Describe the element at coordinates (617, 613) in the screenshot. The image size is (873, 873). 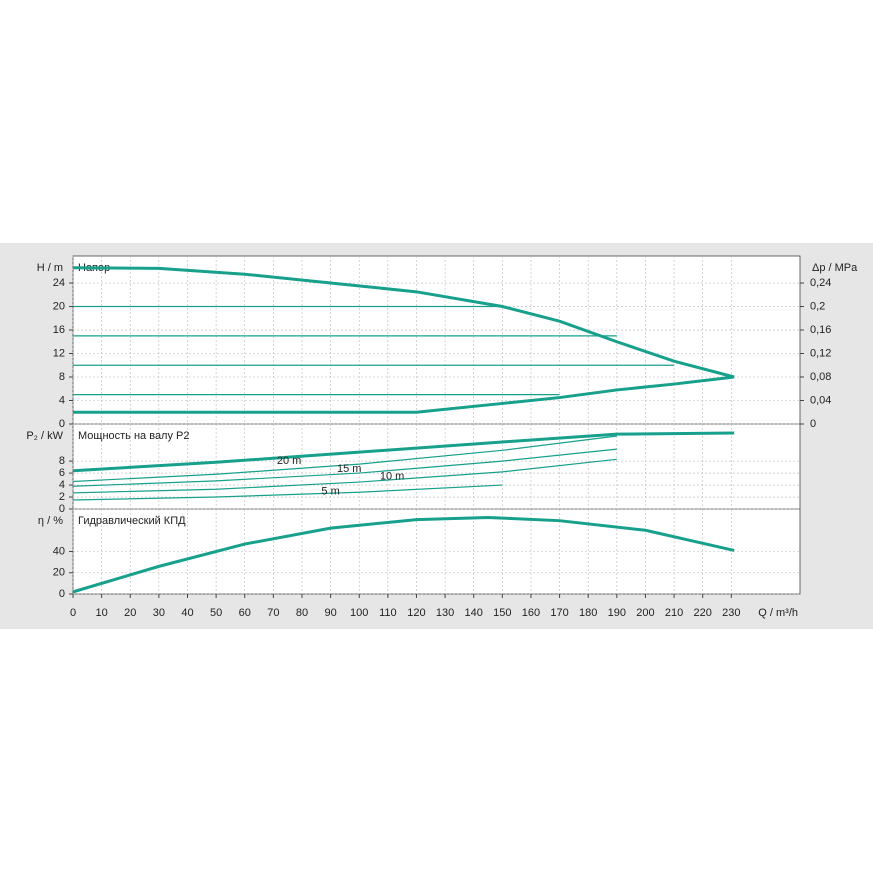
I see `x-tick-label: 190` at that location.